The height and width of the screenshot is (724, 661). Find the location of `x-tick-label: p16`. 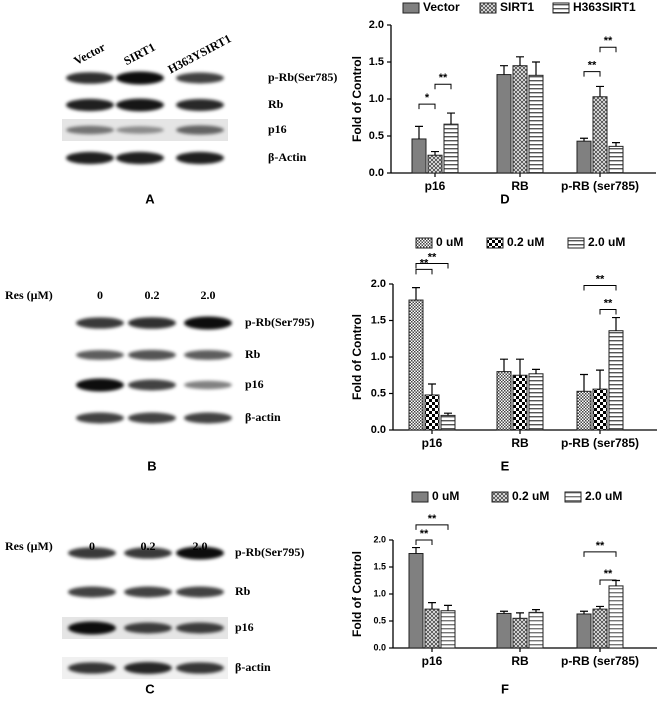

x-tick-label: p16 is located at coordinates (432, 661).